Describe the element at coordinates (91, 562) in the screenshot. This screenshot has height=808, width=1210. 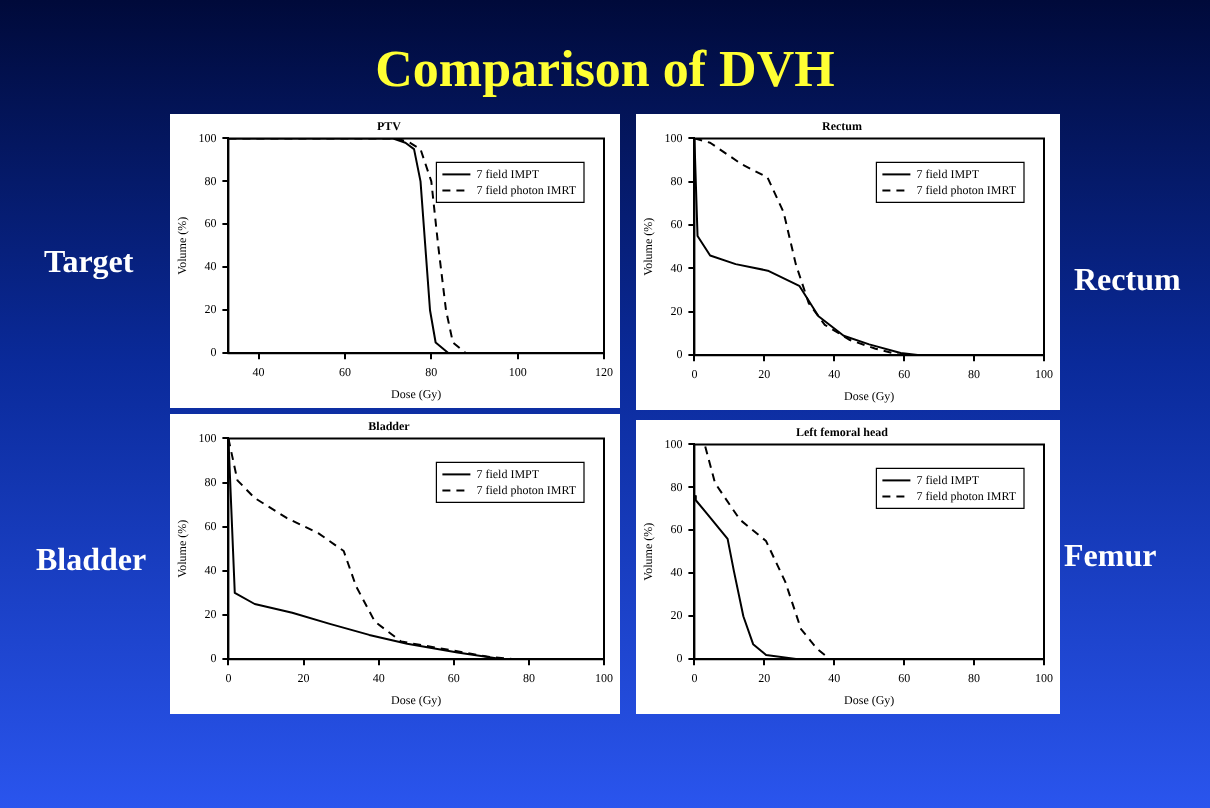
I see `text: Bladder` at that location.